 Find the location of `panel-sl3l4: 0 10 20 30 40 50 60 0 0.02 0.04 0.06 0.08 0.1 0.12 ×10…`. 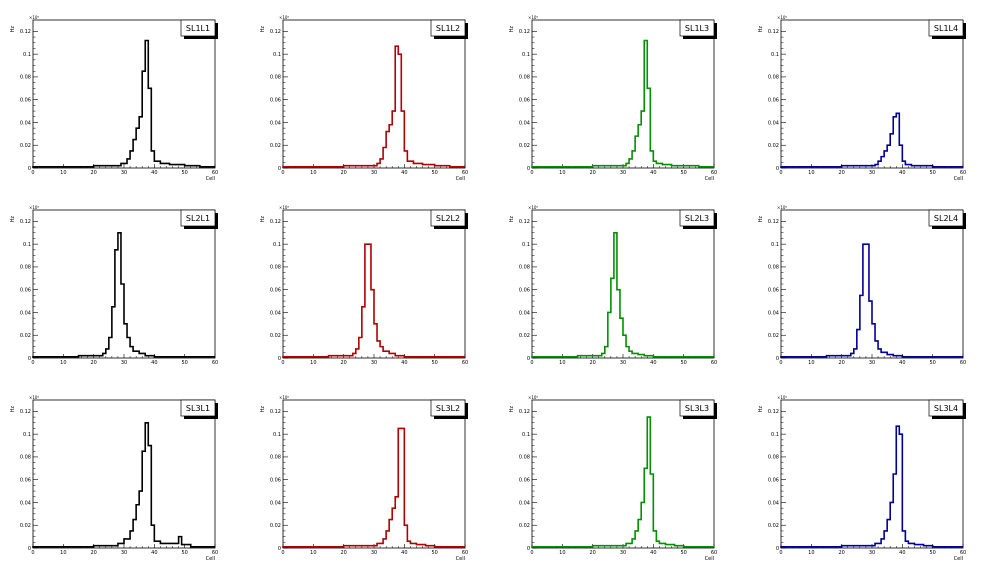

panel-sl3l4: 0 10 20 30 40 50 60 0 0.02 0.04 0.06 0.08 0.1 0.12 ×10… is located at coordinates (862, 478).